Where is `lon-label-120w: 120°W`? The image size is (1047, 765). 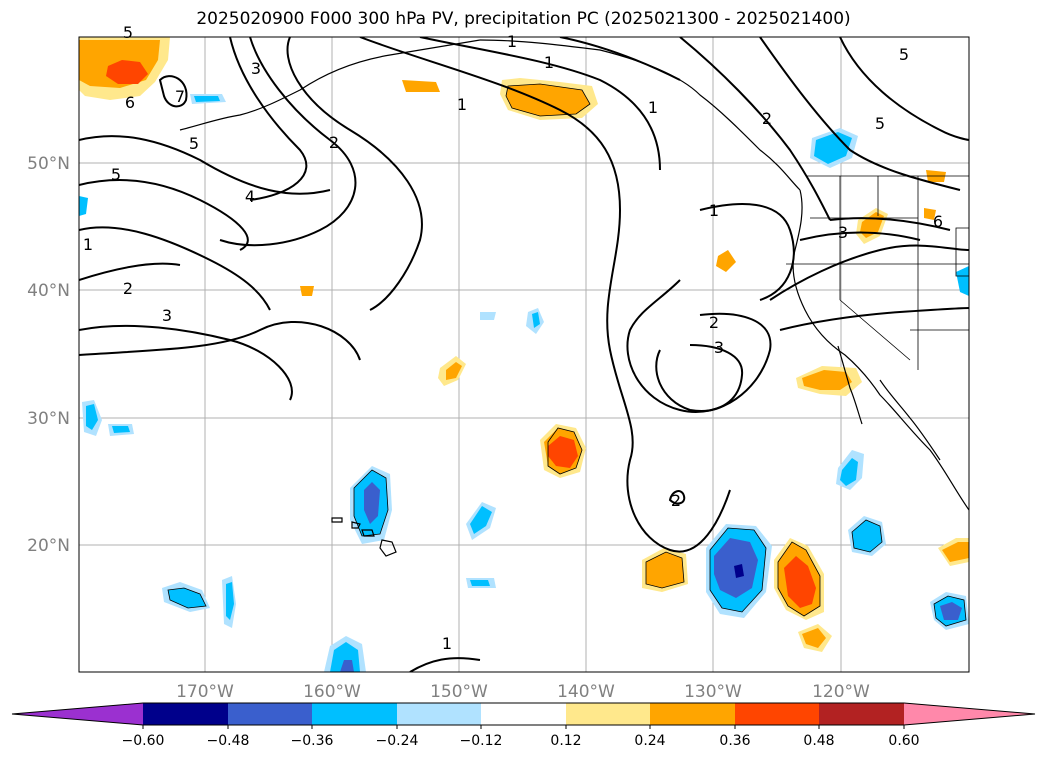
lon-label-120w: 120°W is located at coordinates (841, 692).